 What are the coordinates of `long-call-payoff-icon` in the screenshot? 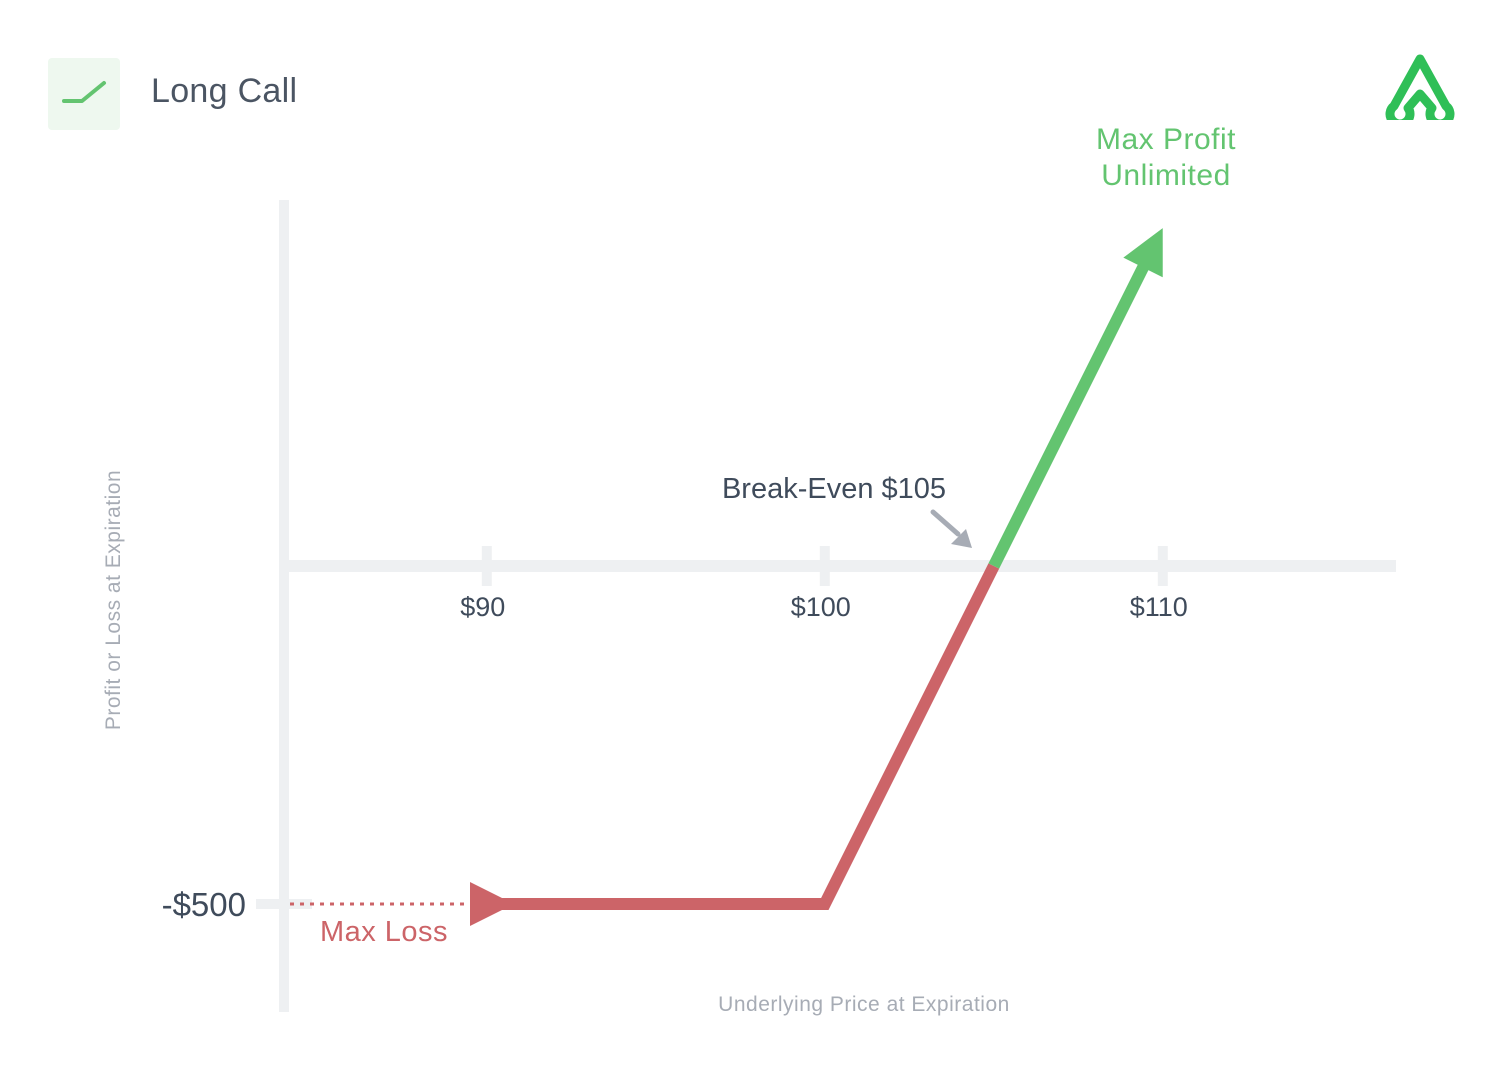 It's located at (84, 92).